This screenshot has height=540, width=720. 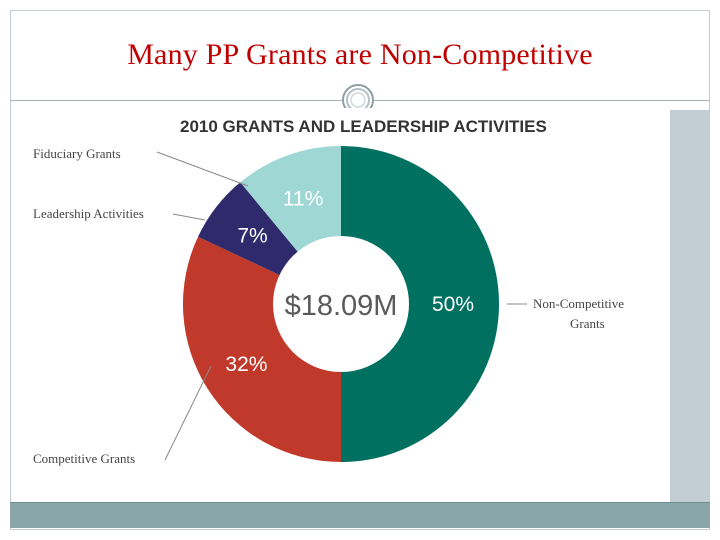 I want to click on pie-slice-non-competitive-grants, so click(x=420, y=304).